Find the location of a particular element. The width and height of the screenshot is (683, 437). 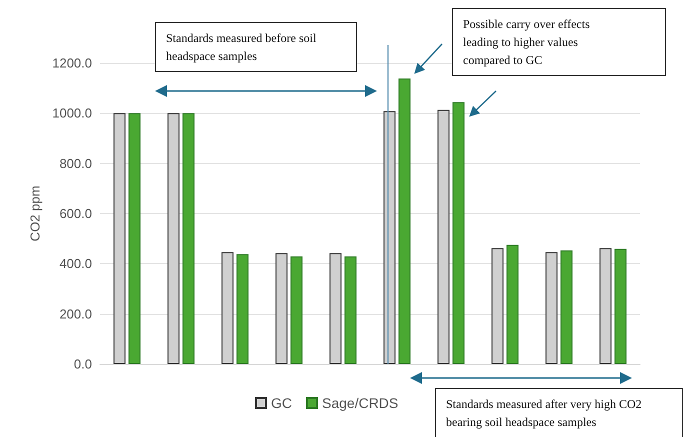

y-tick-label: 0.0 is located at coordinates (83, 364).